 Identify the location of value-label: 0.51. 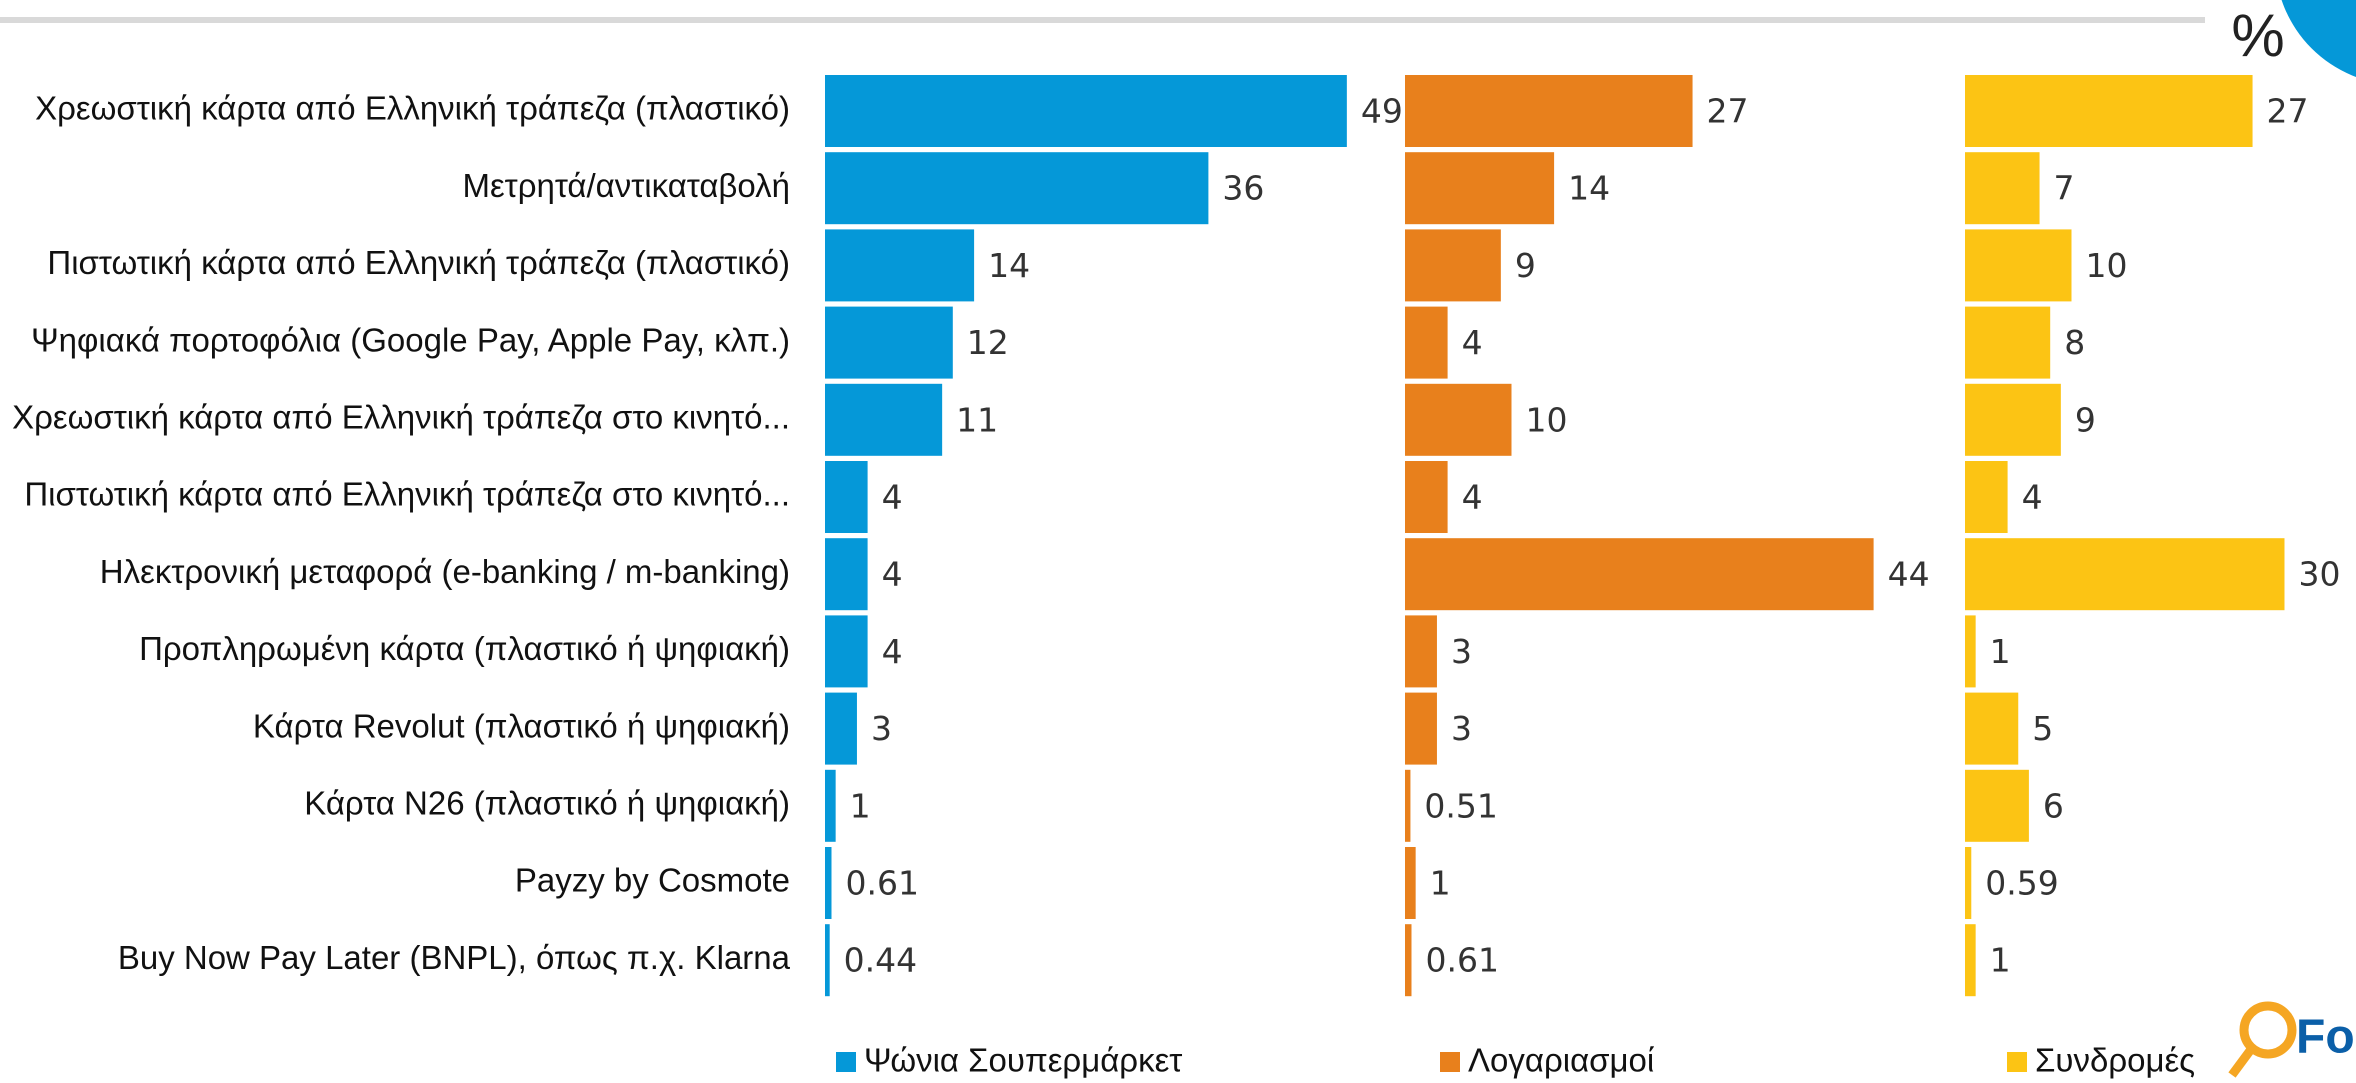
(1460, 805).